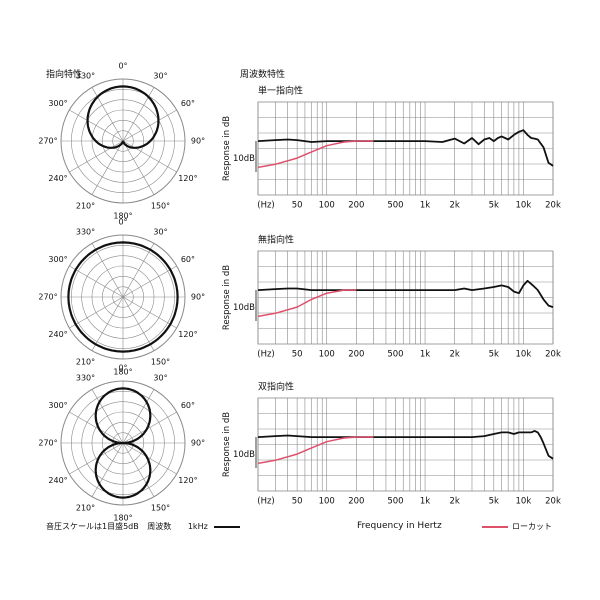 The width and height of the screenshot is (600, 600). I want to click on polar-pattern-curve-cardioid, so click(123, 117).